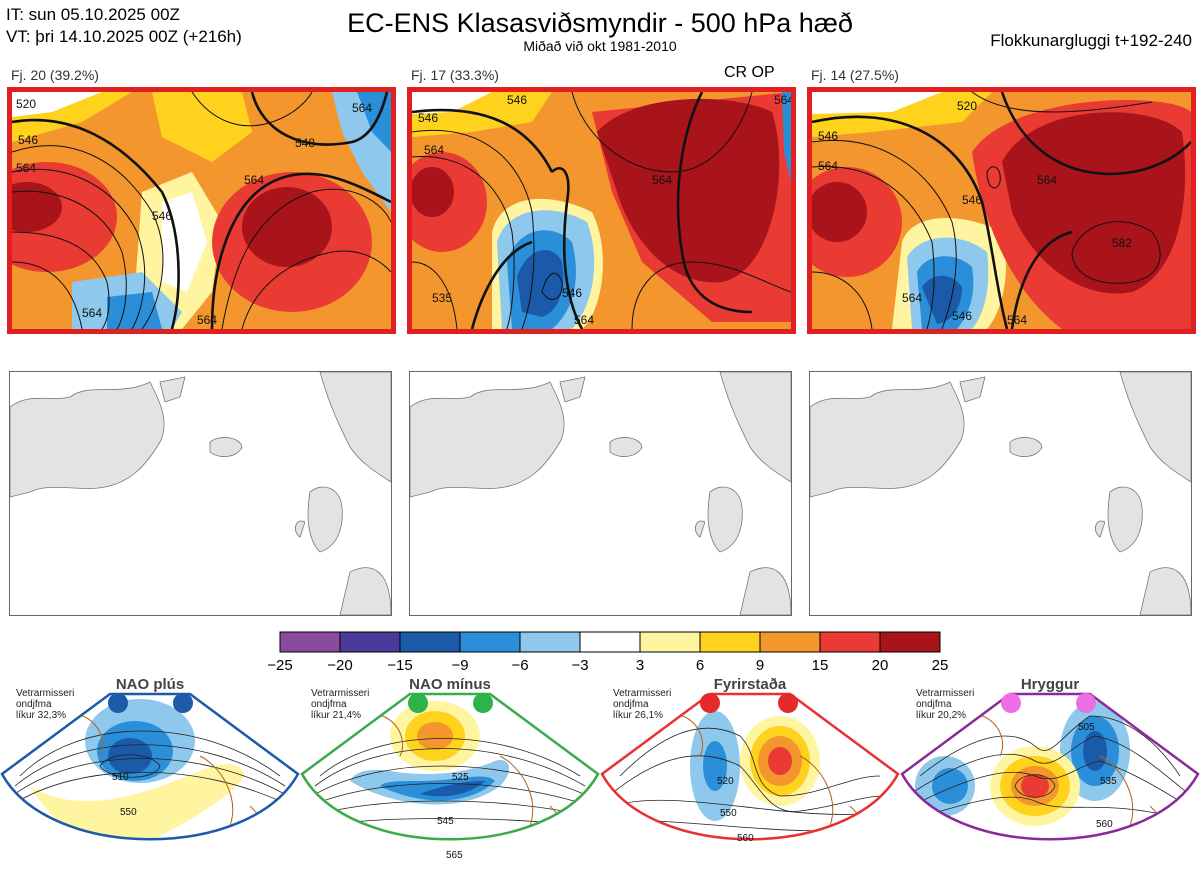 Image resolution: width=1200 pixels, height=876 pixels. Describe the element at coordinates (820, 665) in the screenshot. I see `colorbar-tick-label: 15` at that location.